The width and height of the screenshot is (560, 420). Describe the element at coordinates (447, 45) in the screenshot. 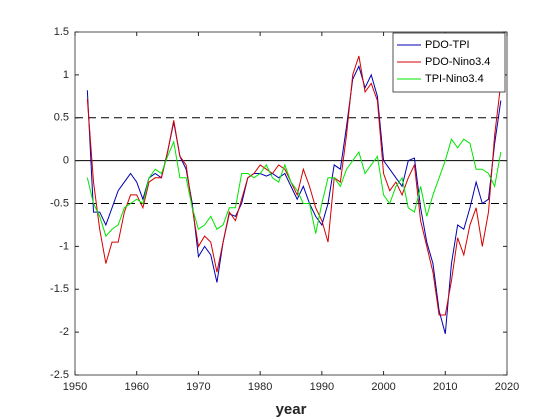

I see `legend-label: PDO-TPI` at that location.